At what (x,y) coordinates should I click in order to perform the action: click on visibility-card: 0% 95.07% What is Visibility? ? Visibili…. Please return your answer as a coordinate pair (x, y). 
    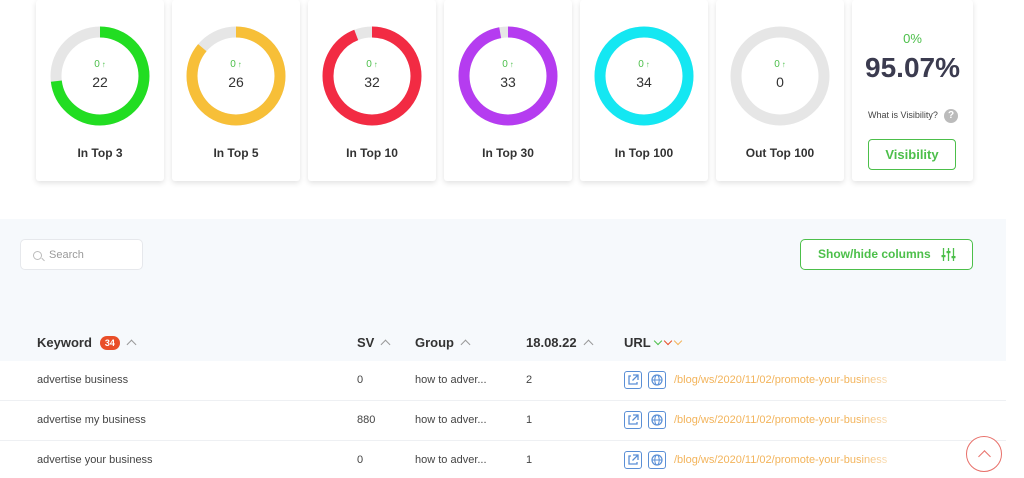
    Looking at the image, I should click on (912, 90).